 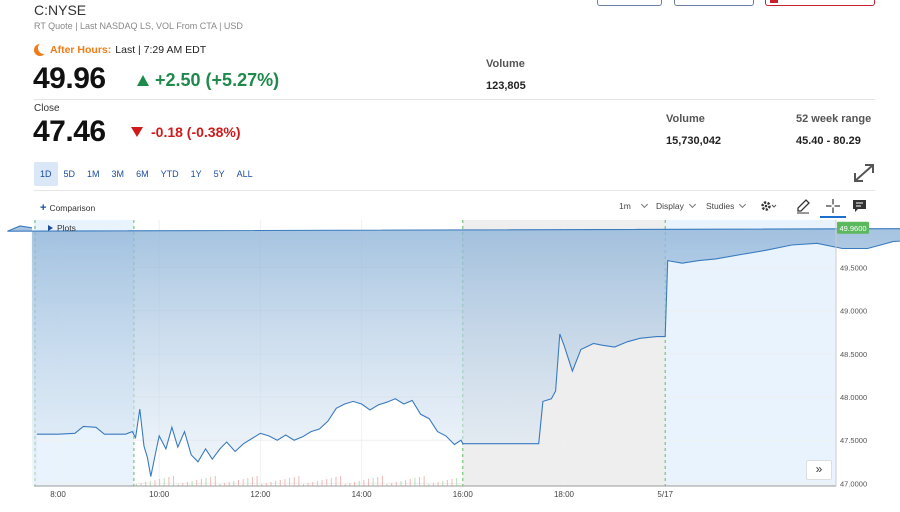 I want to click on last-price-label: 49.9600, so click(x=852, y=228).